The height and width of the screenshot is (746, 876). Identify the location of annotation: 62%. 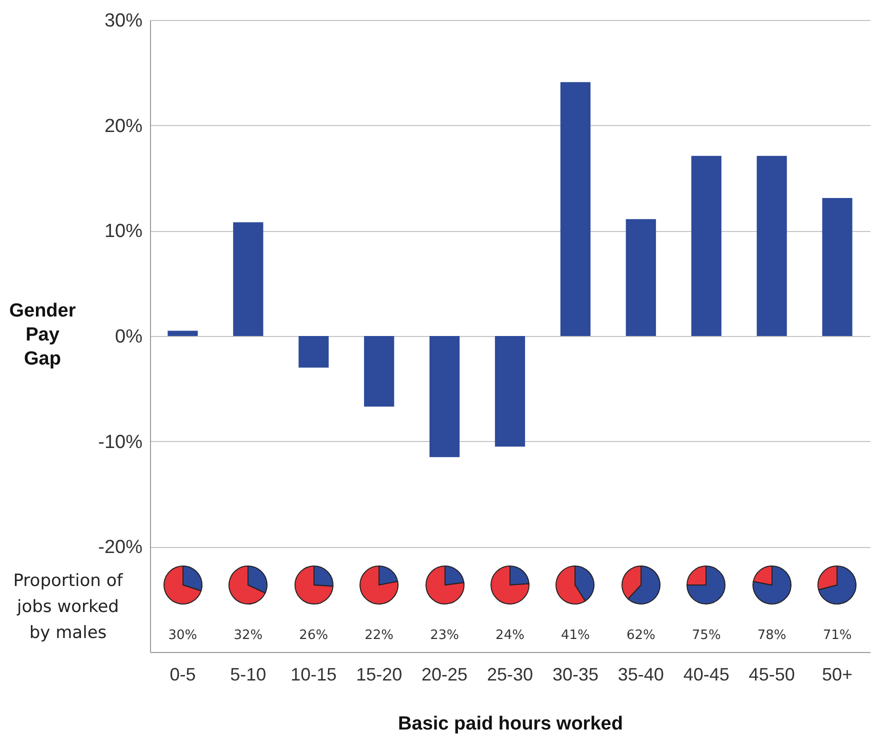
(640, 635).